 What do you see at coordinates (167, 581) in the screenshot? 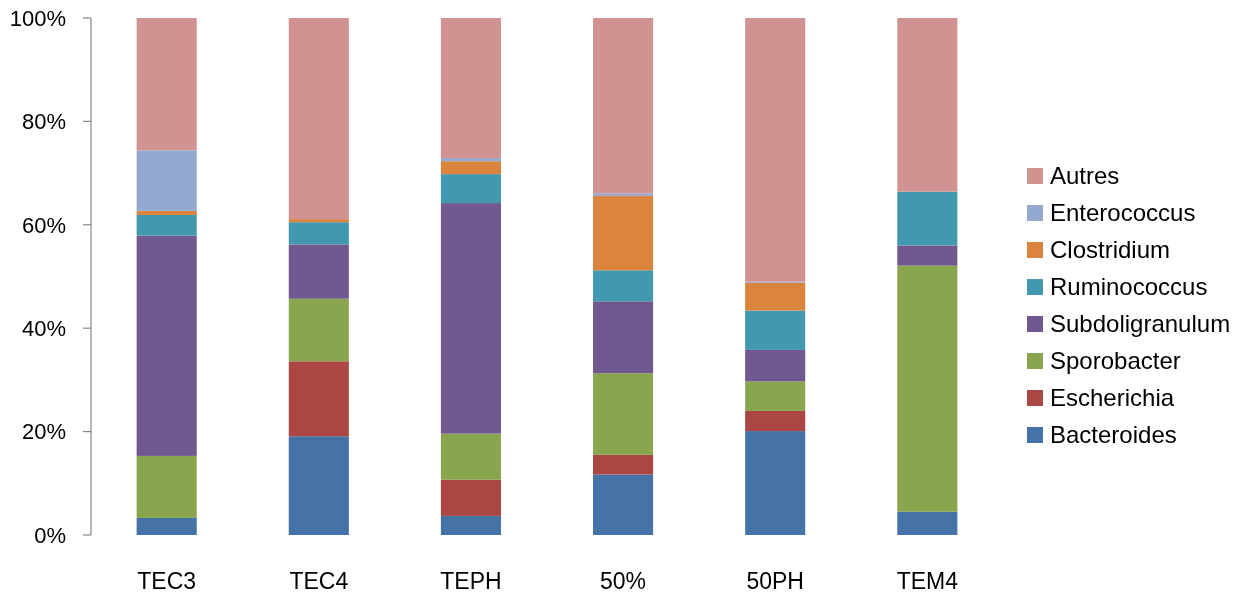
I see `x-tick-label: TEC3` at bounding box center [167, 581].